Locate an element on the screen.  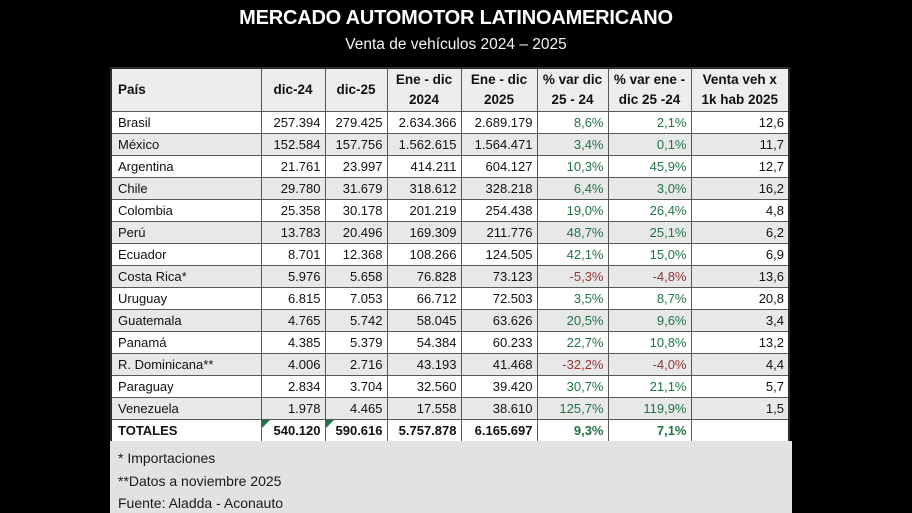
cell-value: 4,4 is located at coordinates (740, 364).